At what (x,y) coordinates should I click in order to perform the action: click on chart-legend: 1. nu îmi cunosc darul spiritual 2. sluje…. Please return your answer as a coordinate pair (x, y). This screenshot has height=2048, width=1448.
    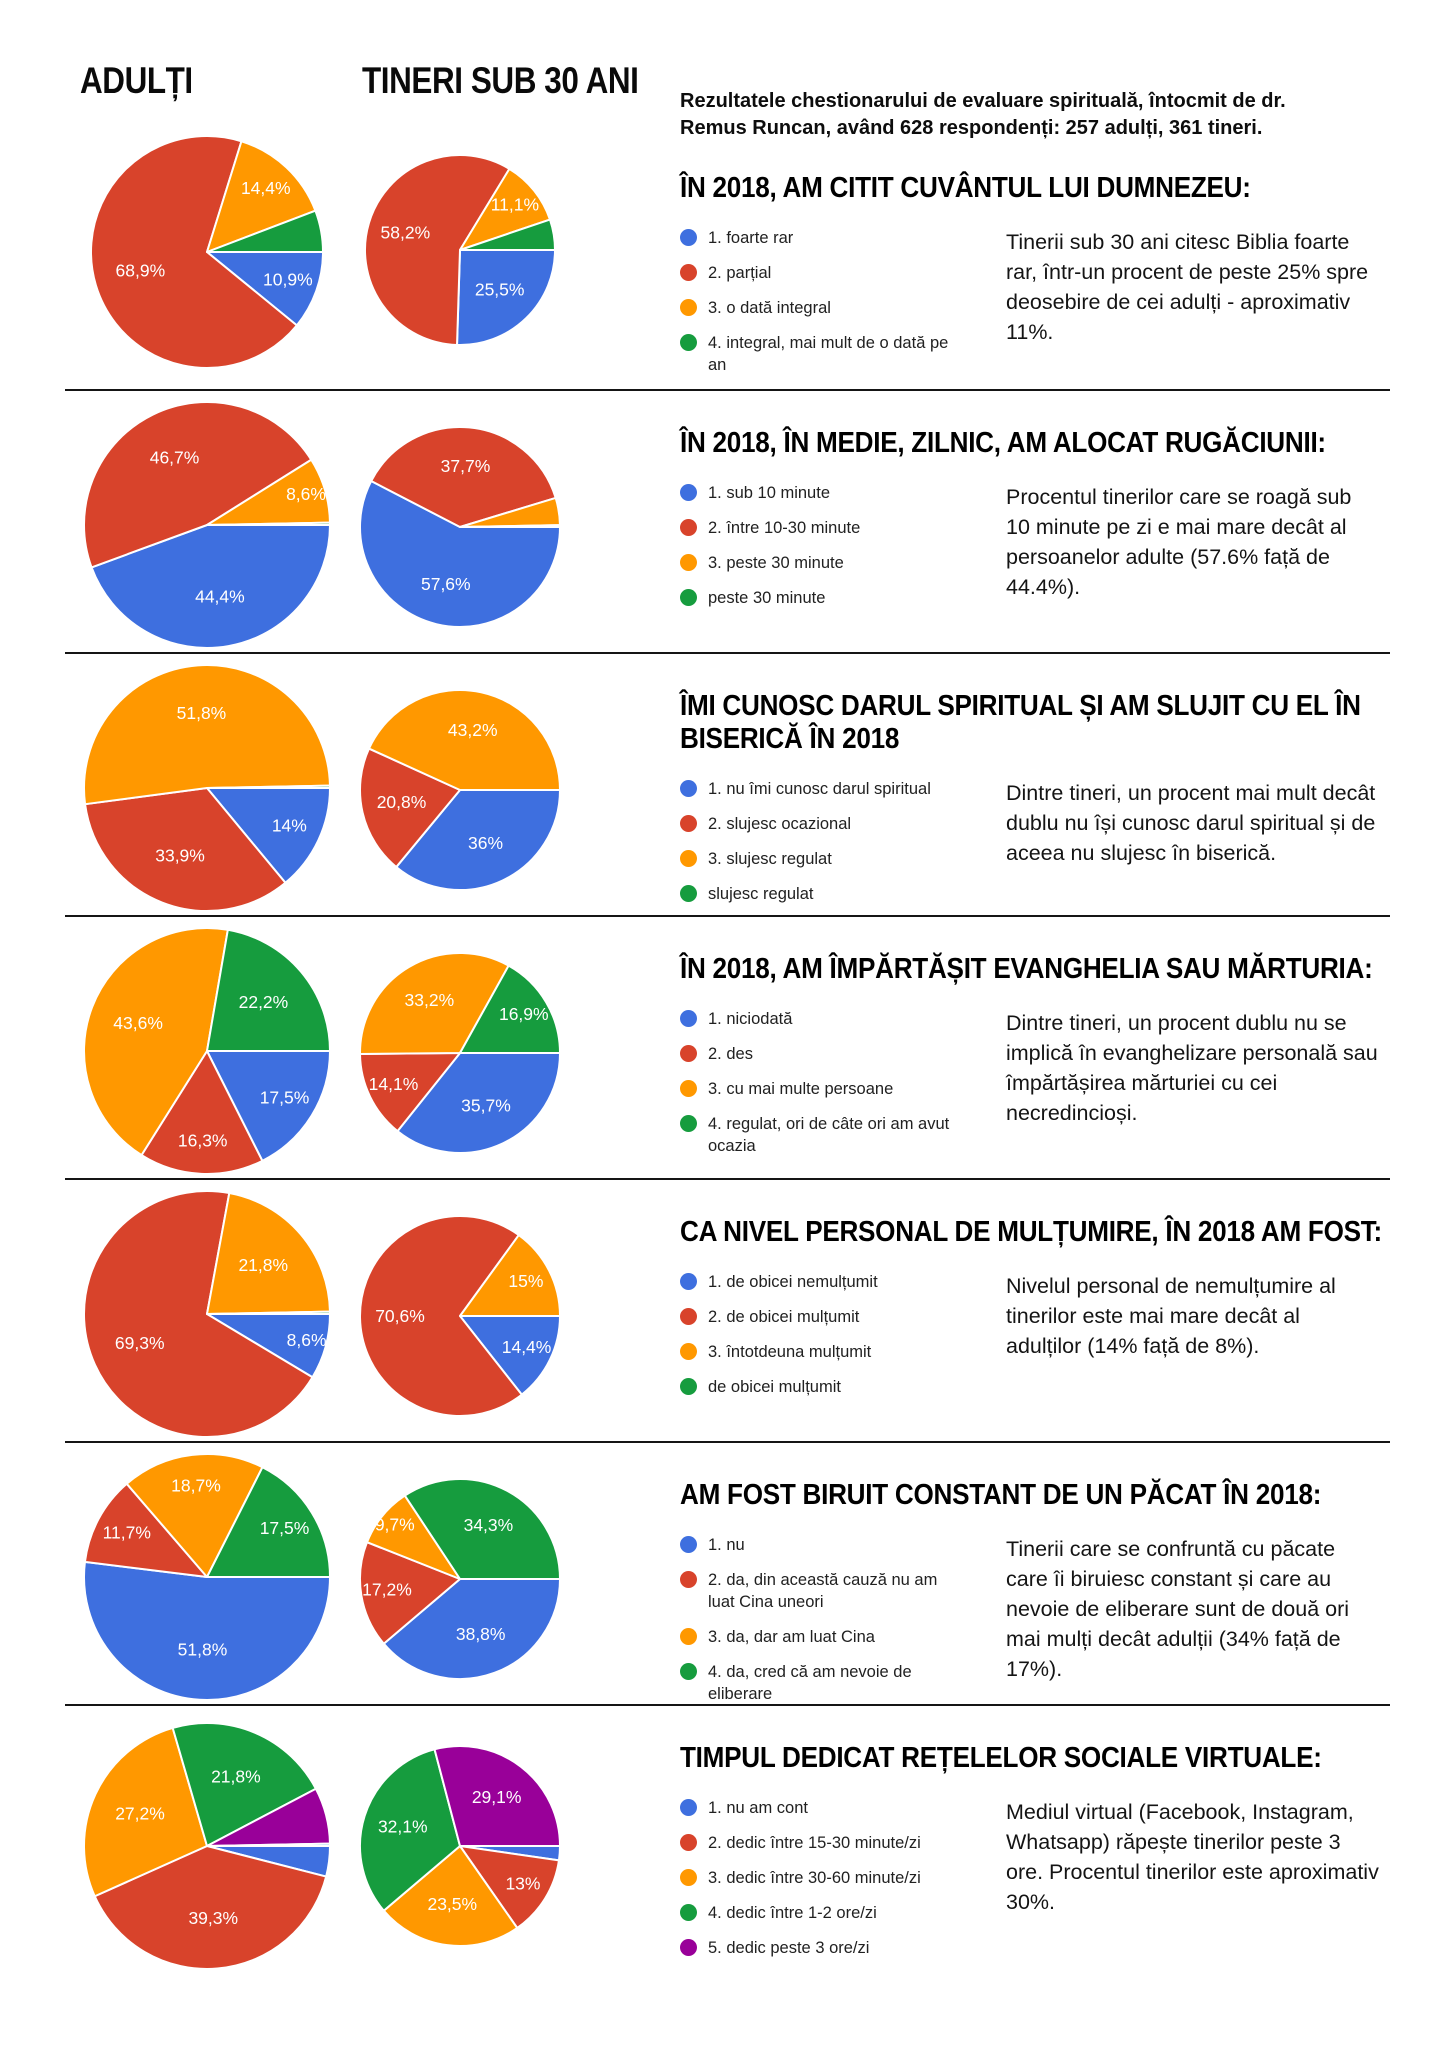
    Looking at the image, I should click on (822, 848).